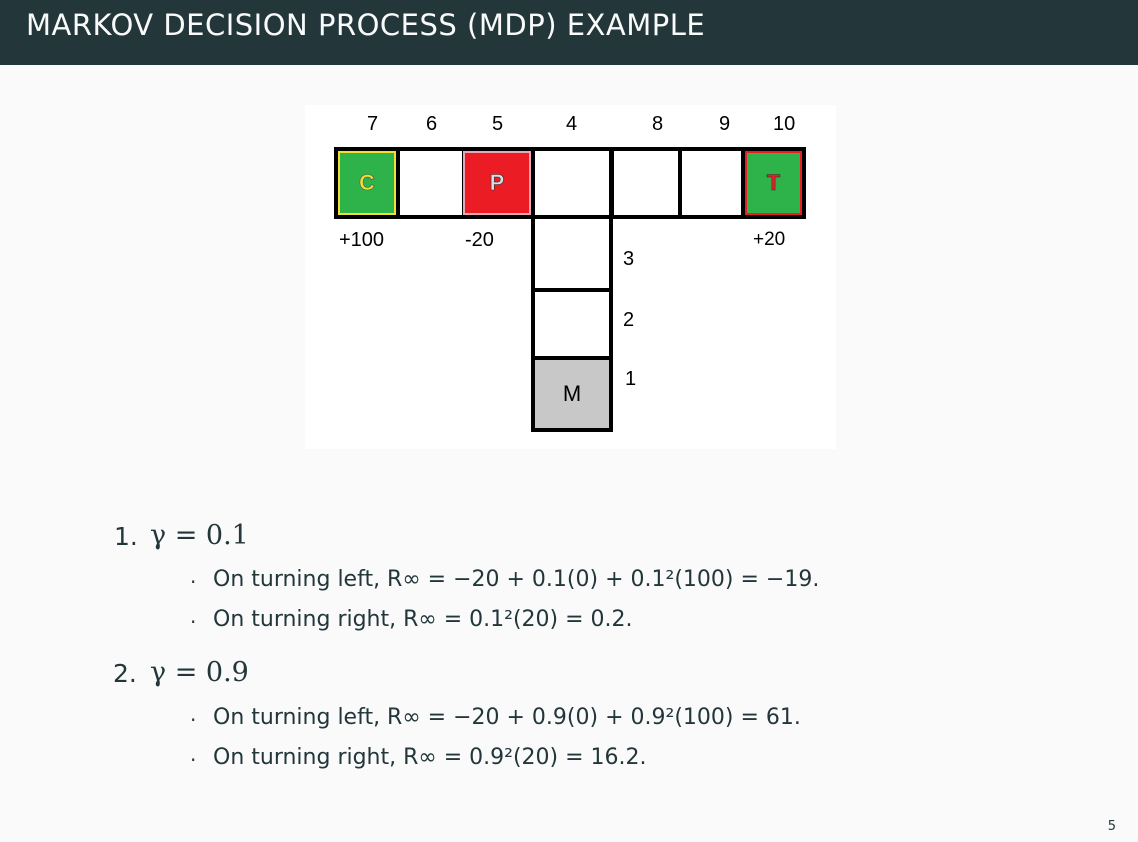  I want to click on cell-state-7: C, so click(367, 183).